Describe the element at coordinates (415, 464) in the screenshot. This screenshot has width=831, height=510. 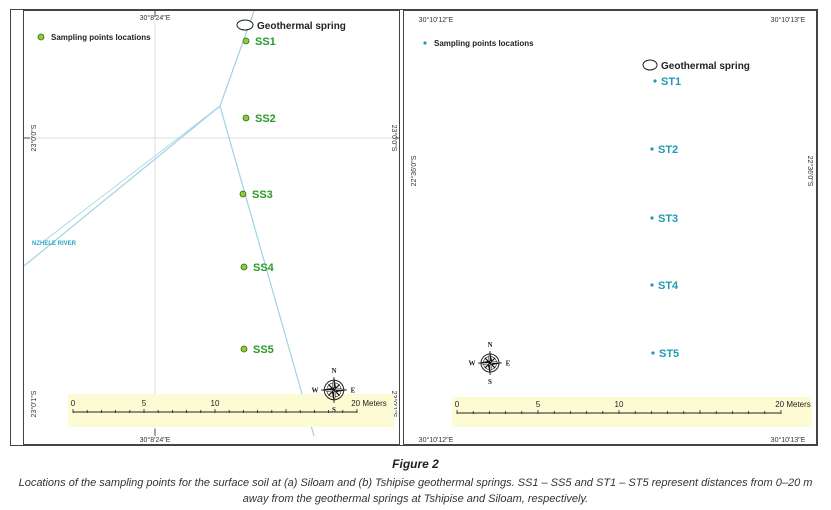
I see `figure-title: Figure 2` at that location.